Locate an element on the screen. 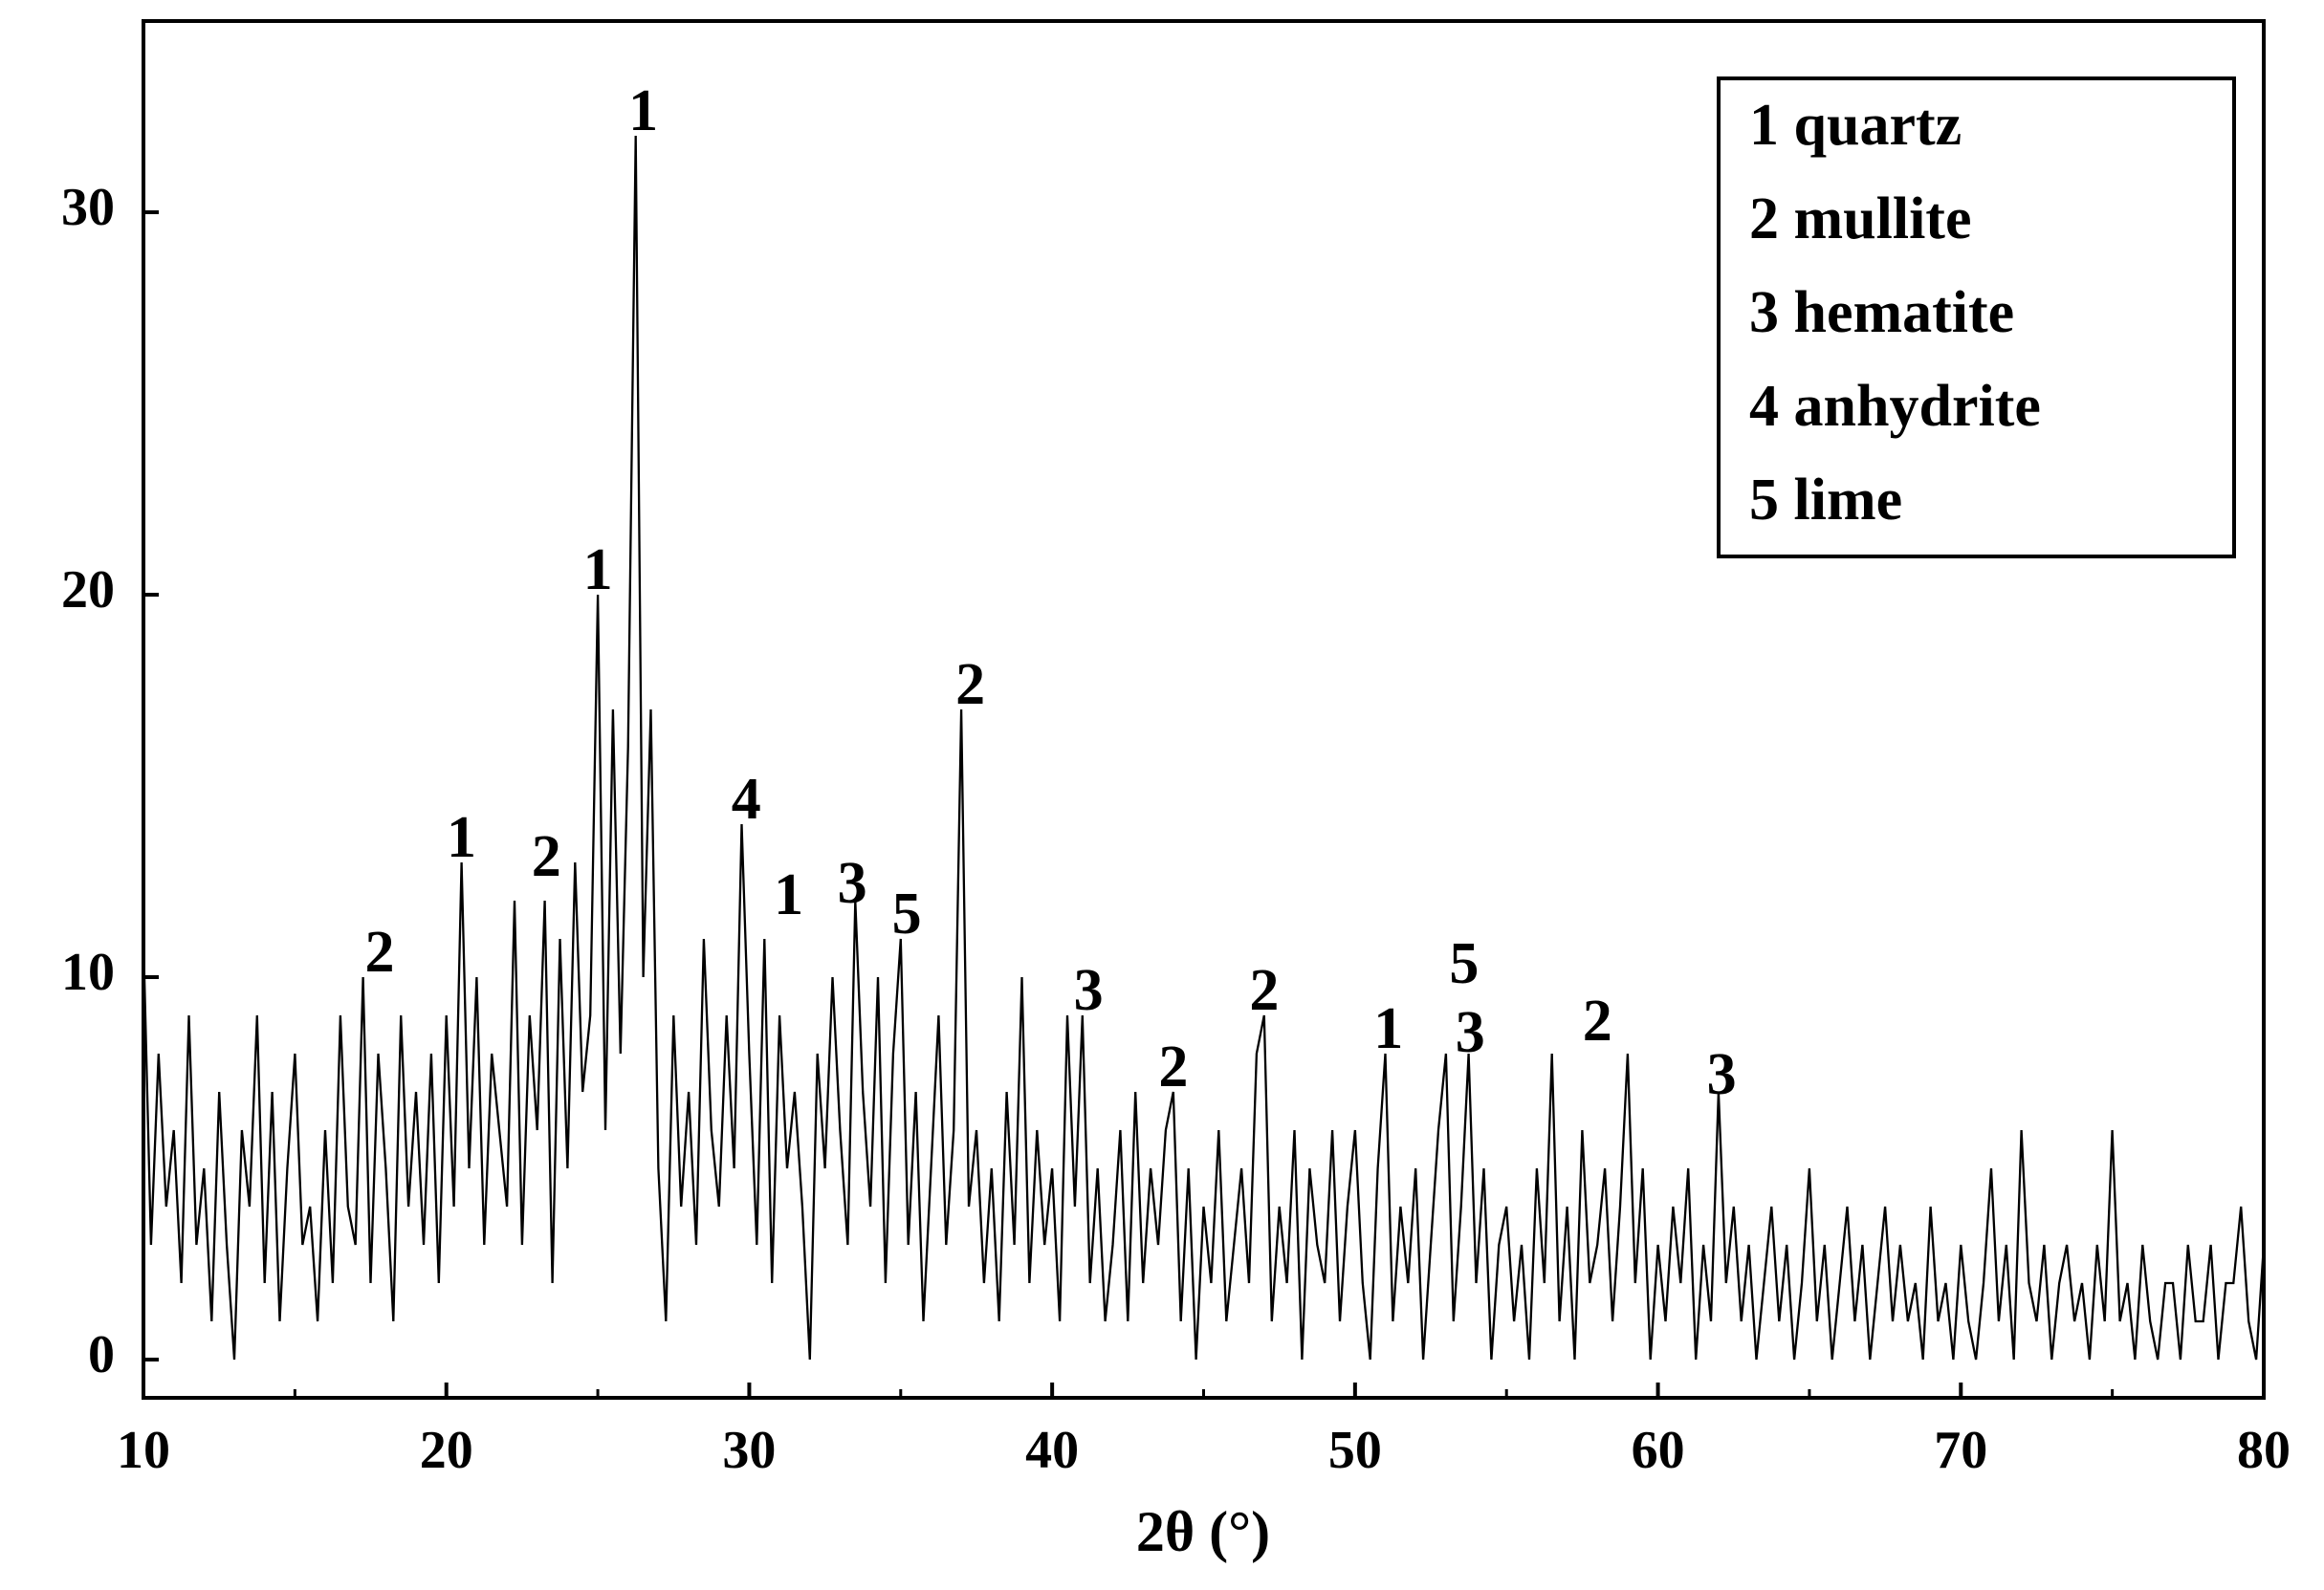  legend-item: 5 lime is located at coordinates (1825, 501).